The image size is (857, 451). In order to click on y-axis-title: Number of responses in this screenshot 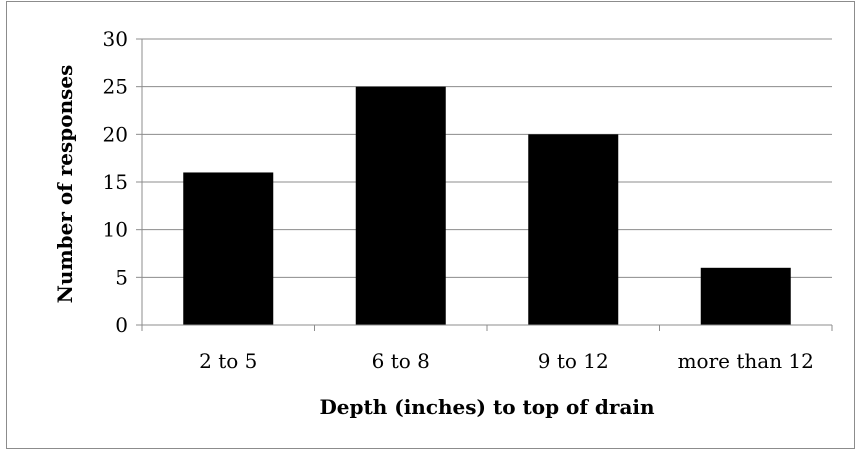, I will do `click(65, 184)`.